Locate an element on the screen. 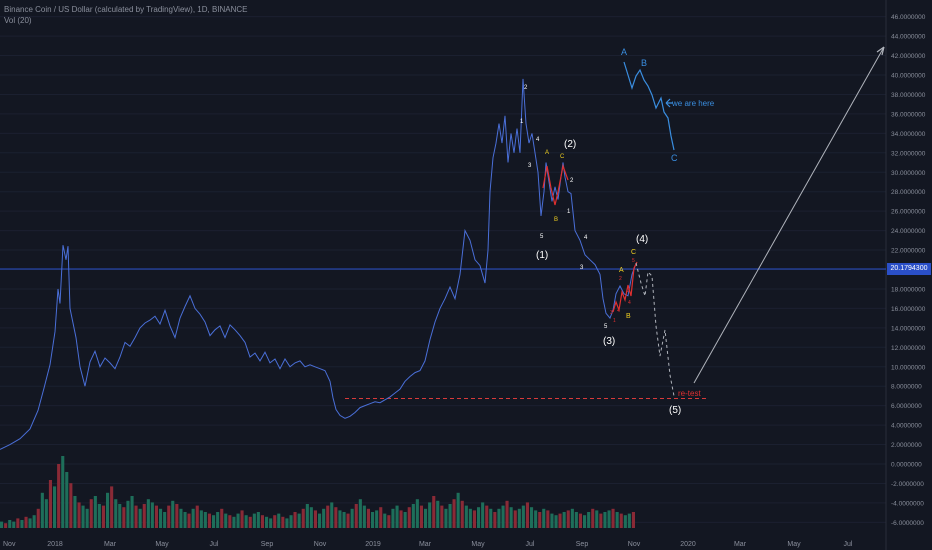 This screenshot has height=550, width=932. y-tick-label: 10.0000000 is located at coordinates (908, 367).